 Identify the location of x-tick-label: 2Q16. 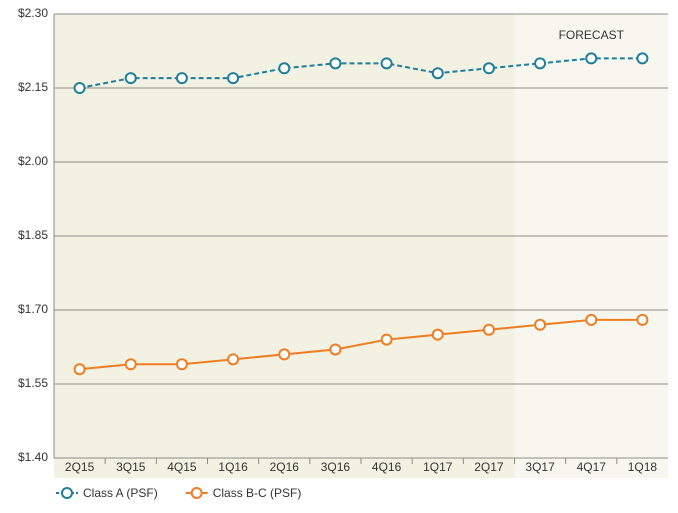
(285, 467).